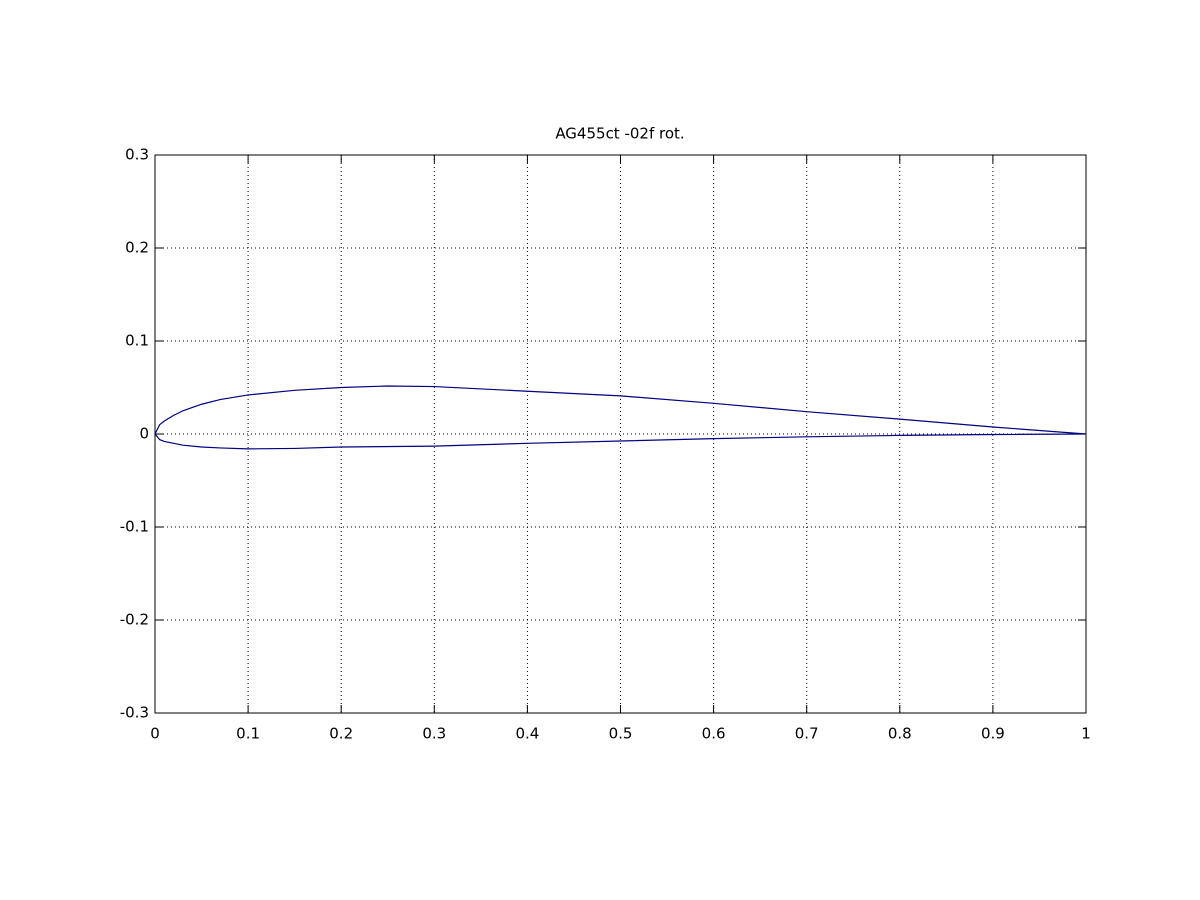 This screenshot has height=900, width=1200. I want to click on y-tick-label: -0.1, so click(134, 527).